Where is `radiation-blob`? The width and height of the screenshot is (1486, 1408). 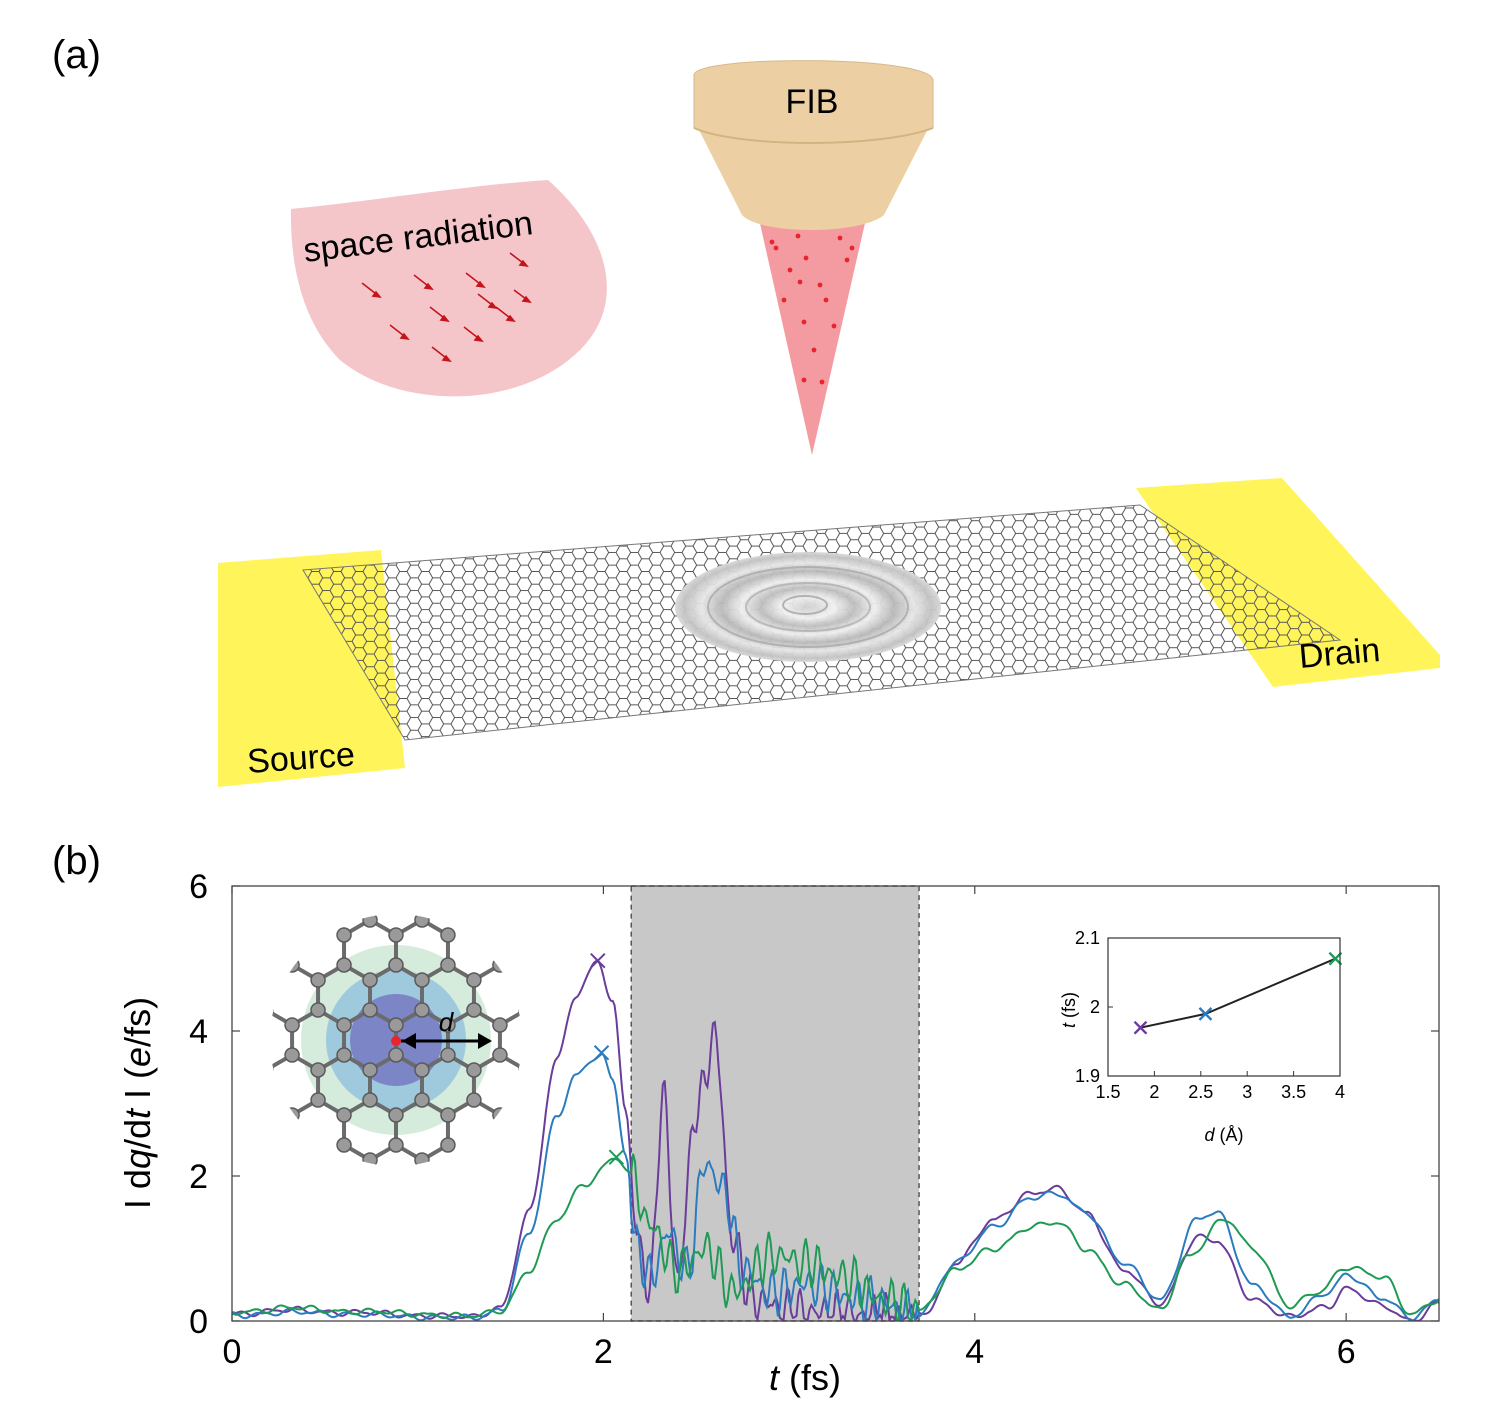 radiation-blob is located at coordinates (448, 288).